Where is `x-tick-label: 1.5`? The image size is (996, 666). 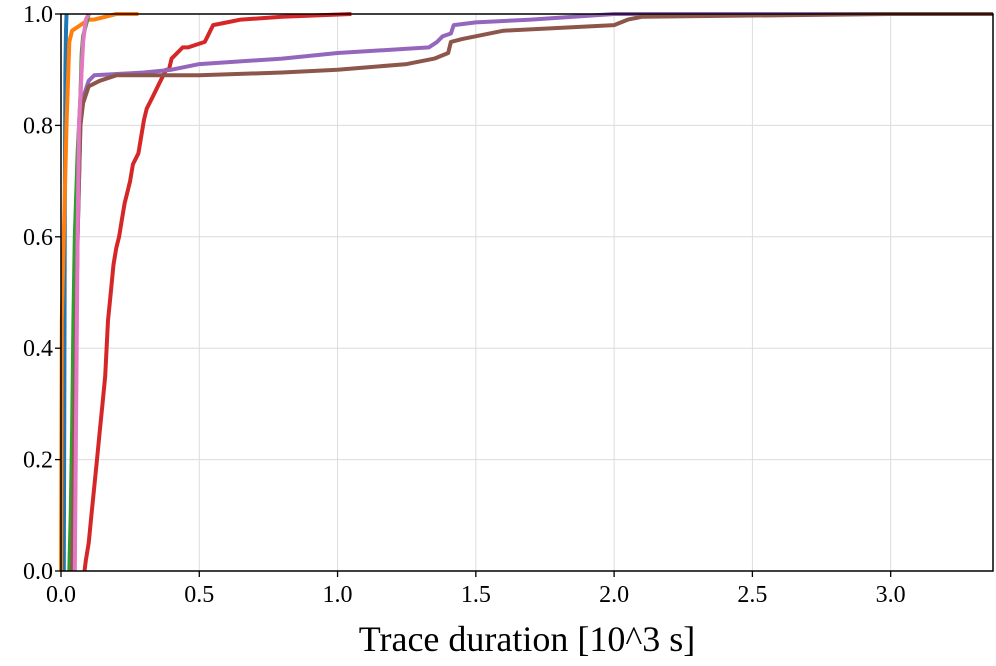
x-tick-label: 1.5 is located at coordinates (476, 595).